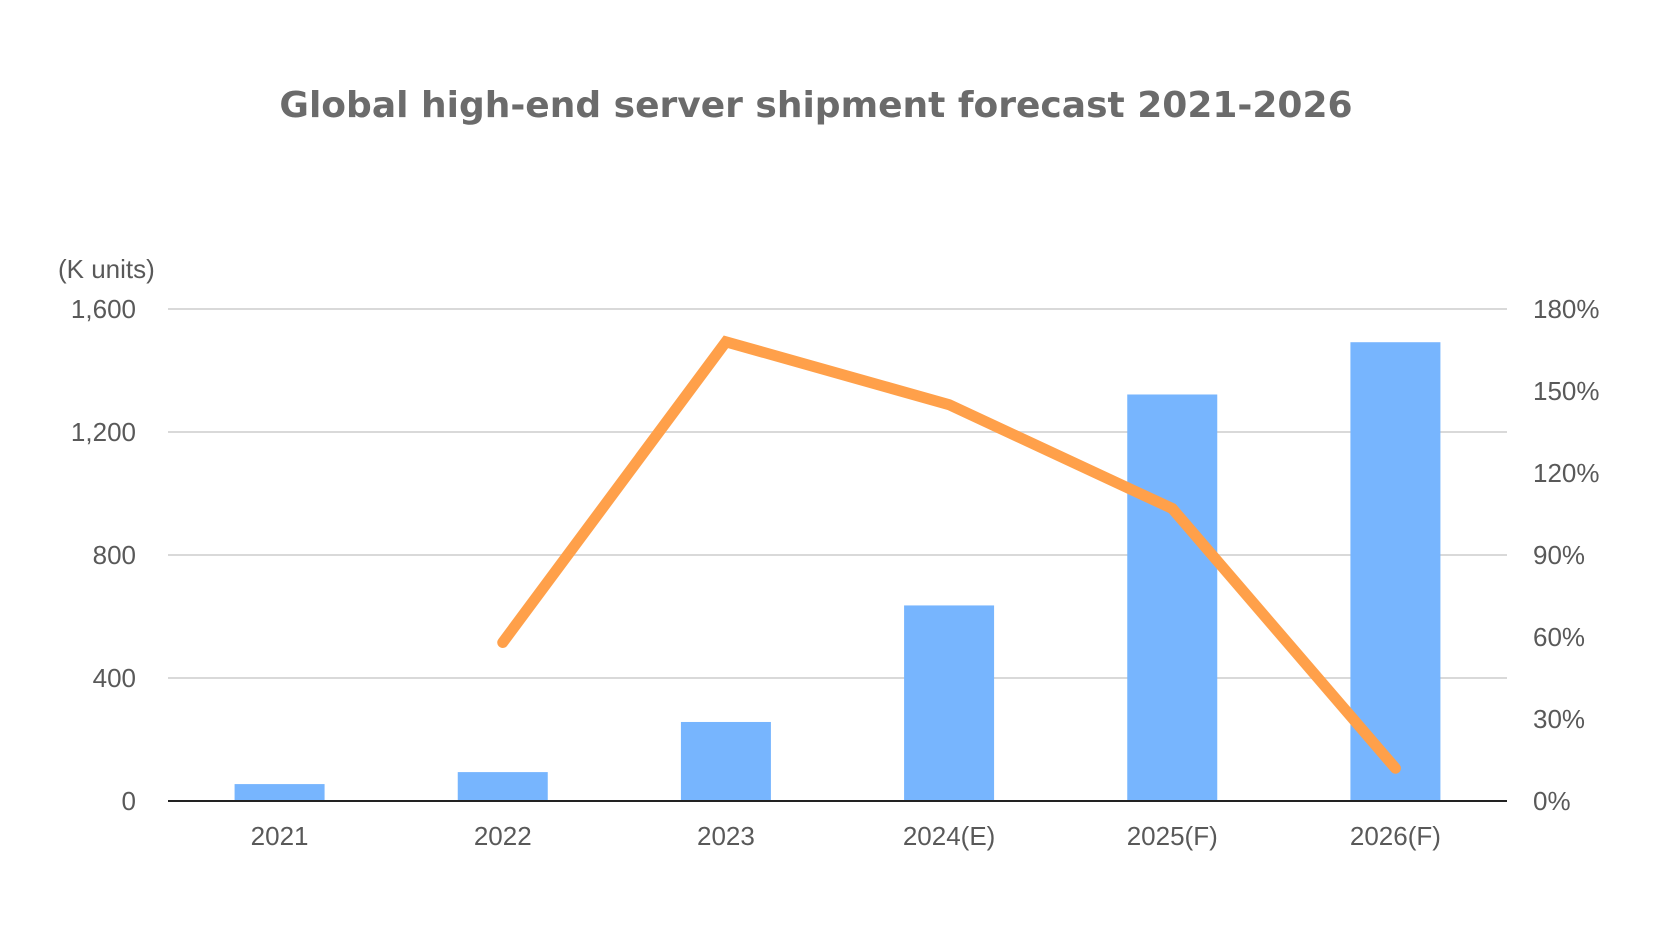  I want to click on bar-2024(E), so click(949, 703).